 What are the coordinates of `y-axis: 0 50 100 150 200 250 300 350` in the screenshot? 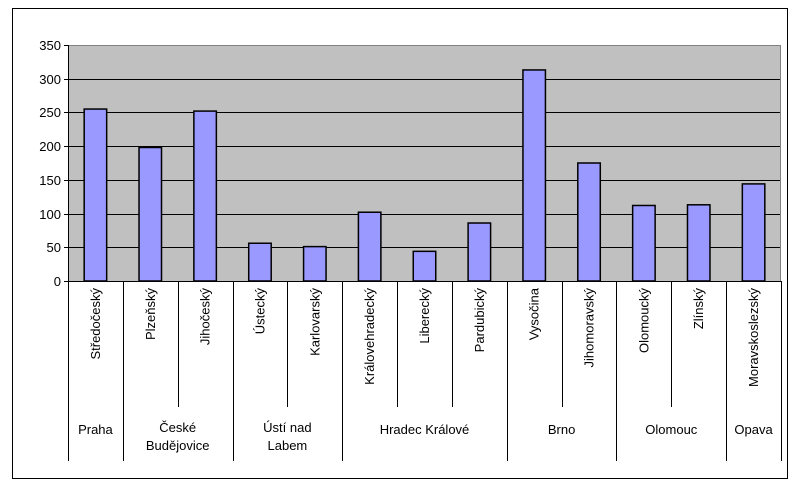 It's located at (54, 163).